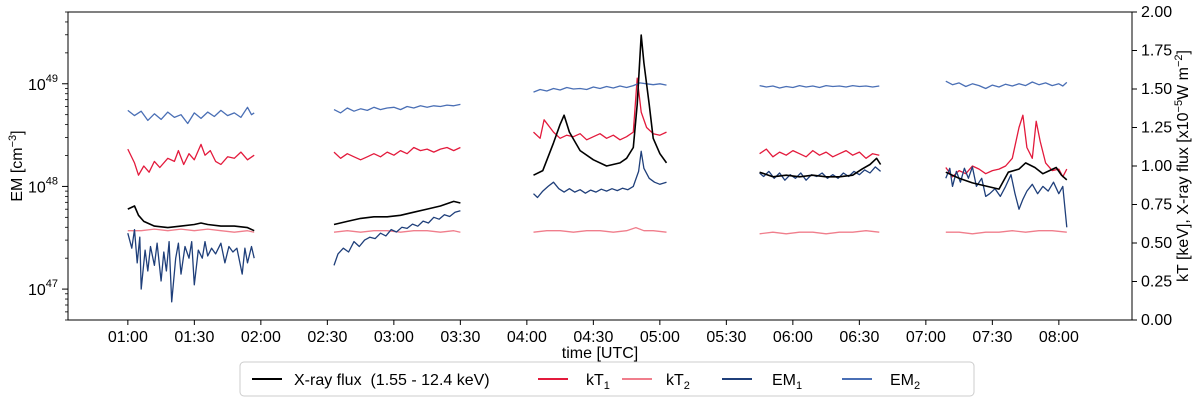 The width and height of the screenshot is (1200, 401). What do you see at coordinates (194, 337) in the screenshot?
I see `x-tick-label: 01:30` at bounding box center [194, 337].